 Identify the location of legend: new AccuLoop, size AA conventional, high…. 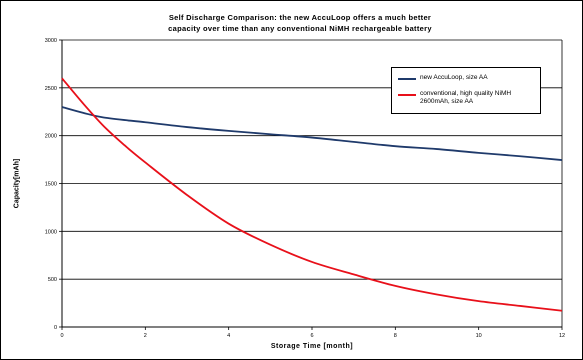
(466, 90).